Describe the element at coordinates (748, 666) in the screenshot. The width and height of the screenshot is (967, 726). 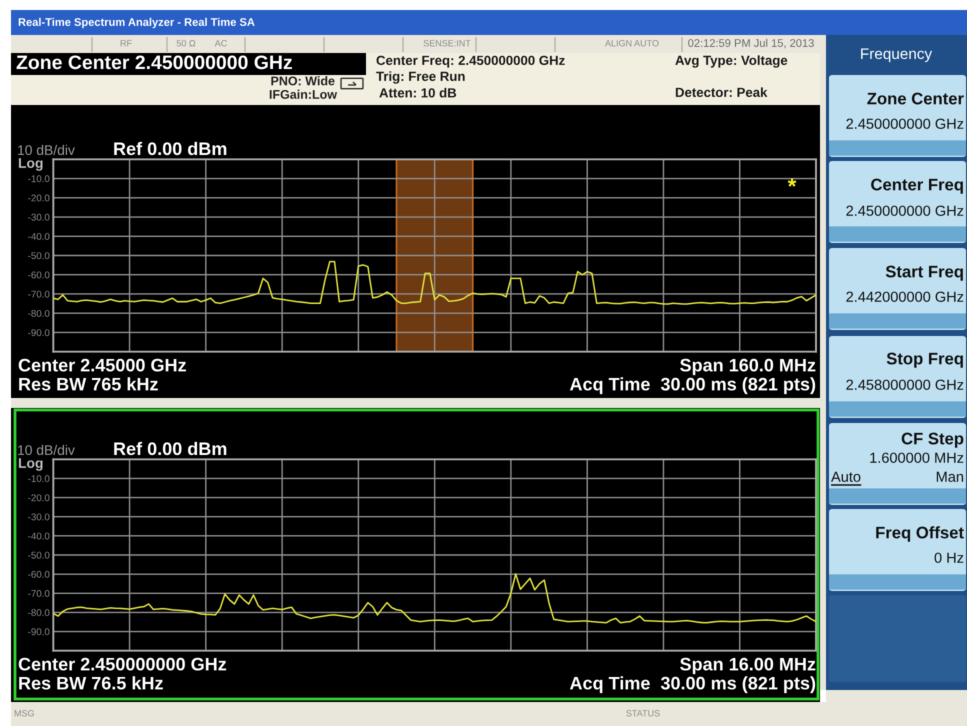
I see `text: Span 16.00 MHz` at that location.